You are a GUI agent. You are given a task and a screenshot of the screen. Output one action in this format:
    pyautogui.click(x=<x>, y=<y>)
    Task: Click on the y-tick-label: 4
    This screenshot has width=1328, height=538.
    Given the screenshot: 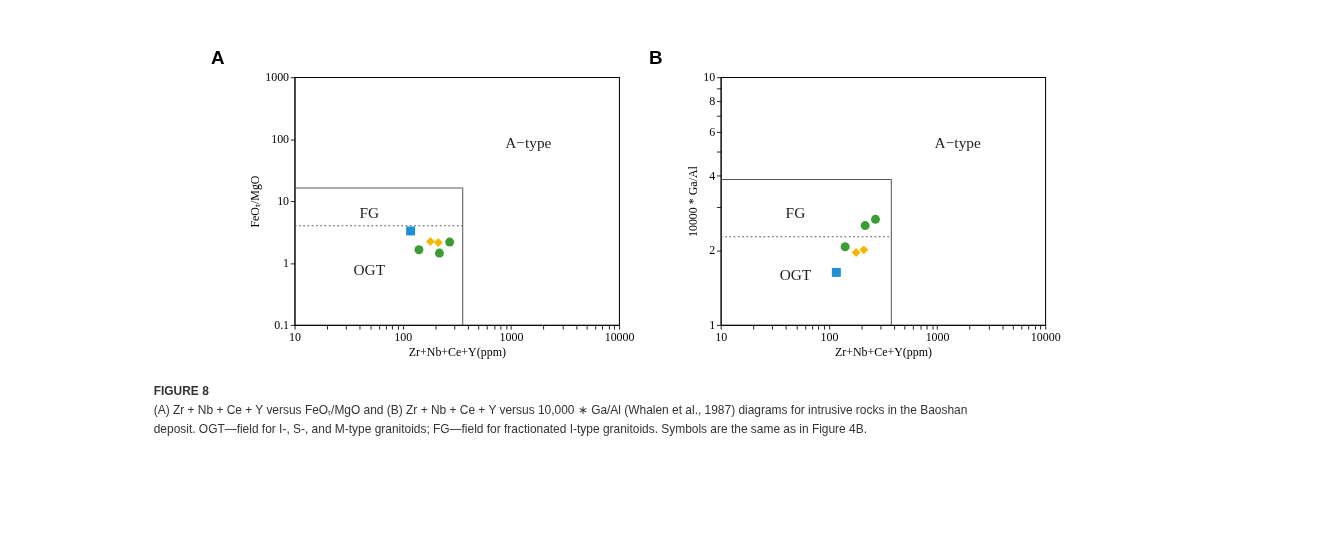 What is the action you would take?
    pyautogui.click(x=712, y=175)
    